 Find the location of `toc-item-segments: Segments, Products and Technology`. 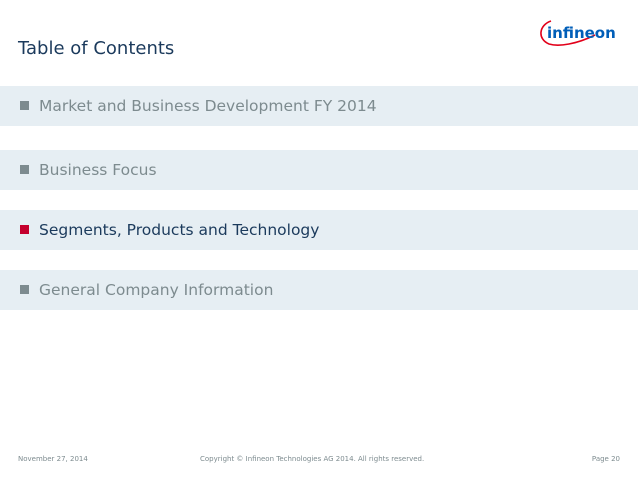

toc-item-segments: Segments, Products and Technology is located at coordinates (319, 230).